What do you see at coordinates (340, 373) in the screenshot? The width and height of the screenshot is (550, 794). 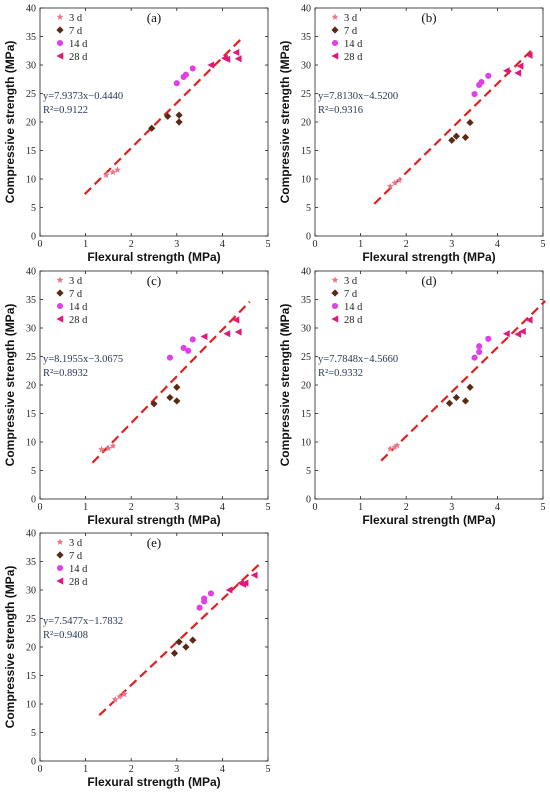 I see `fit-r-squared: R²=0.9332` at bounding box center [340, 373].